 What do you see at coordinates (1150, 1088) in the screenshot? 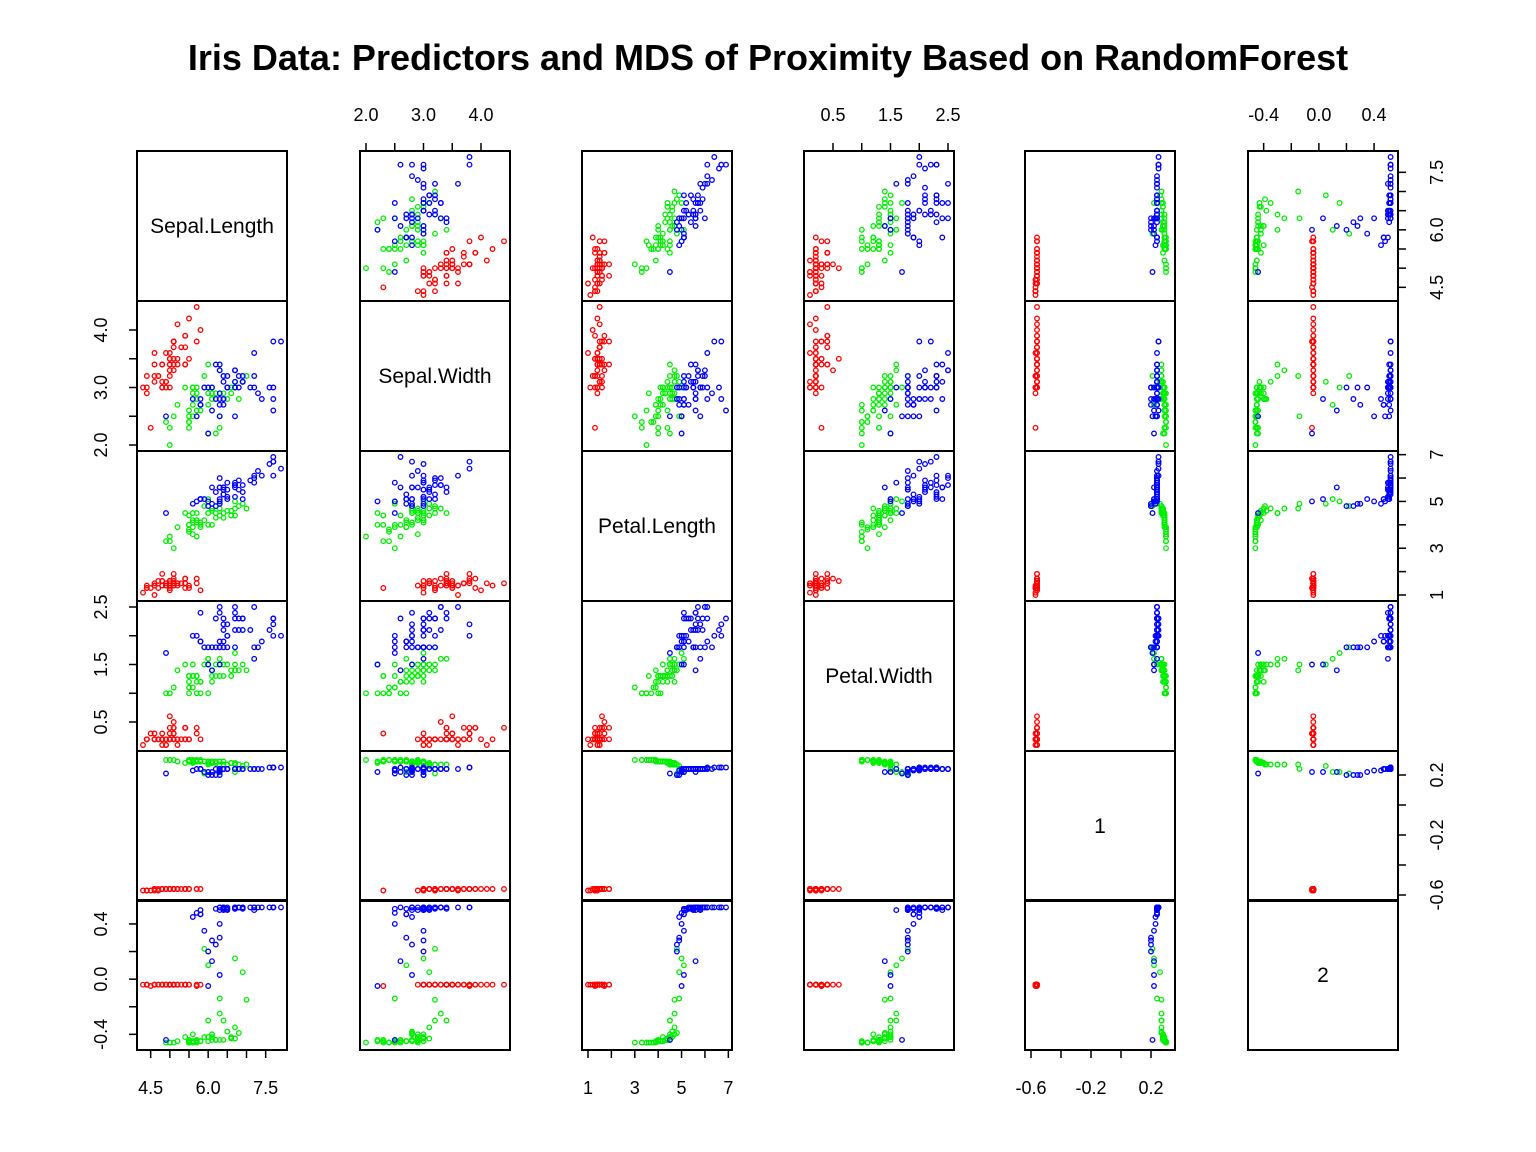
I see `tick-label-bottom: 0.2` at bounding box center [1150, 1088].